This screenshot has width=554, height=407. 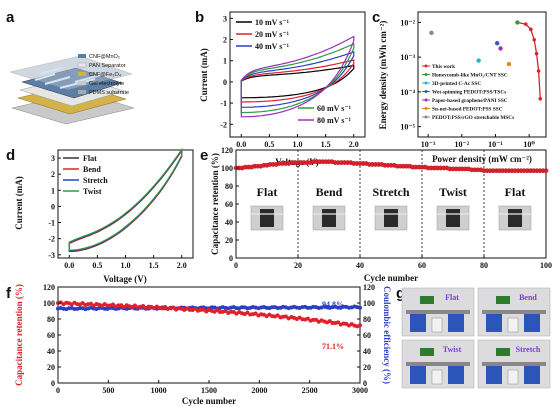 What do you see at coordinates (126, 265) in the screenshot?
I see `plot-d-xtick-label: 1.0` at bounding box center [126, 265].